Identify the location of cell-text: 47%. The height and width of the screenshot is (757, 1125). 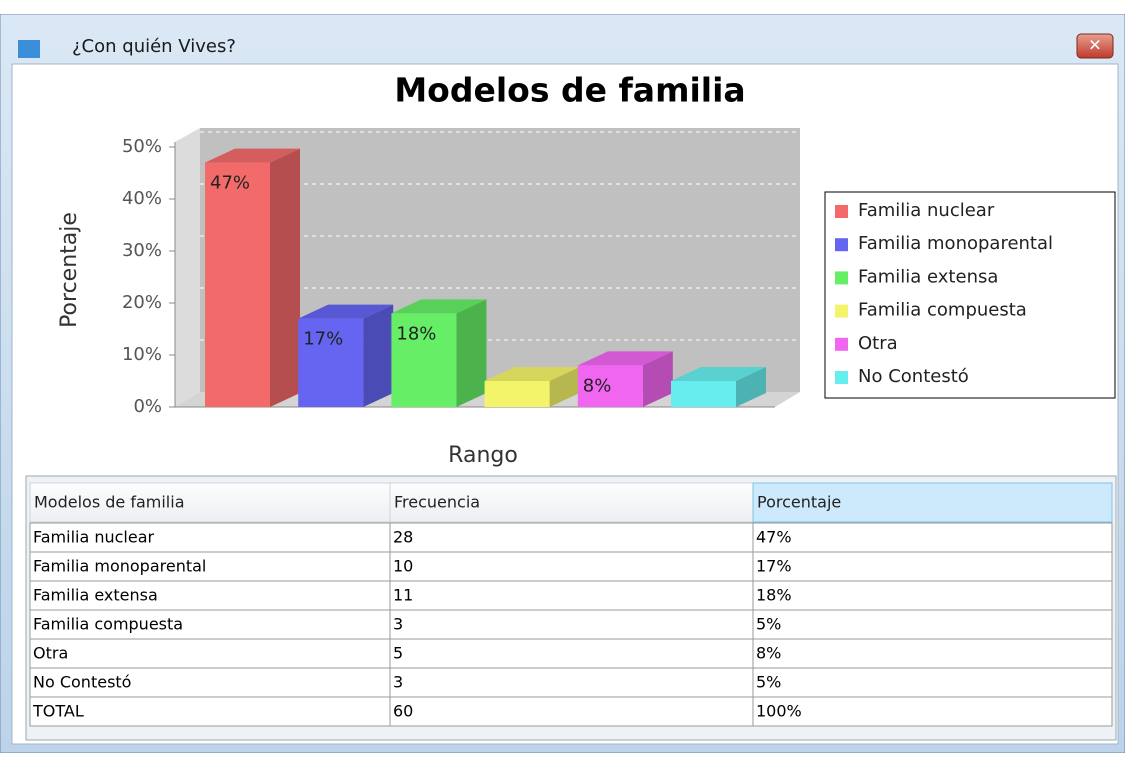
(774, 537).